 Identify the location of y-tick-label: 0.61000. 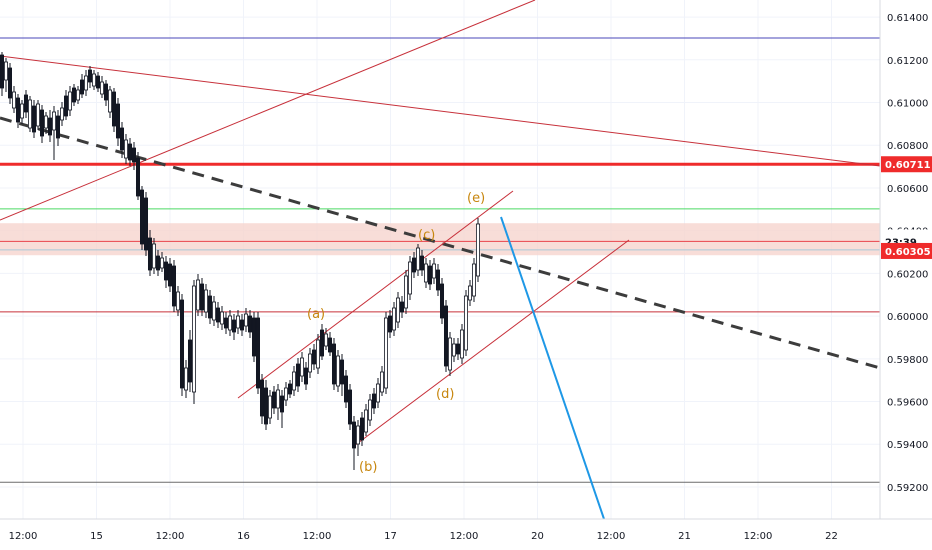
(907, 104).